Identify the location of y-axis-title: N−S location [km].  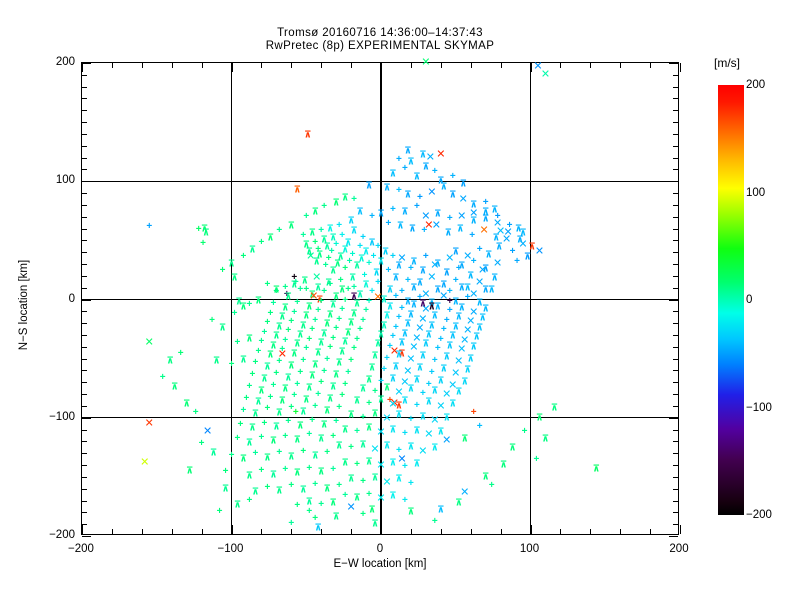
(24, 305).